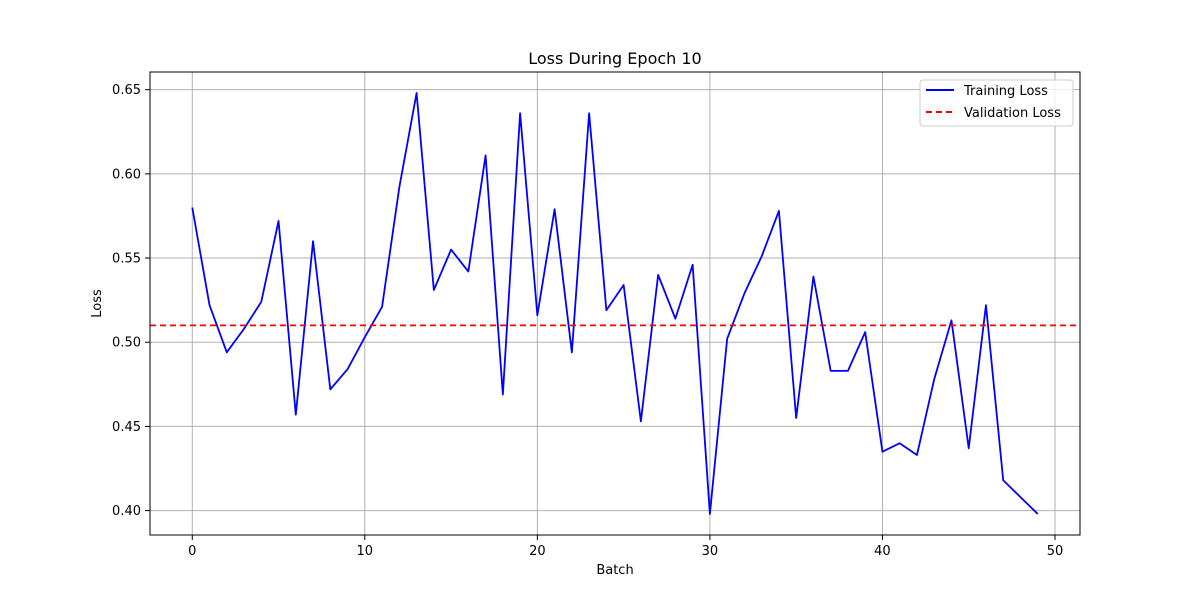 This screenshot has width=1200, height=600. I want to click on x-tick-label: 0, so click(192, 551).